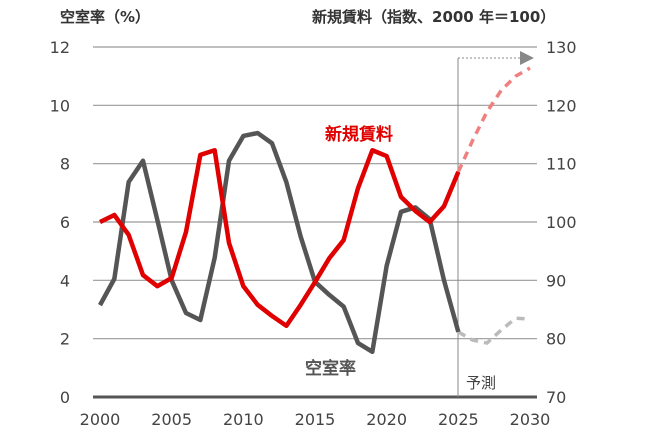  I want to click on left-axis-title: 空室率（%）, so click(105, 17).